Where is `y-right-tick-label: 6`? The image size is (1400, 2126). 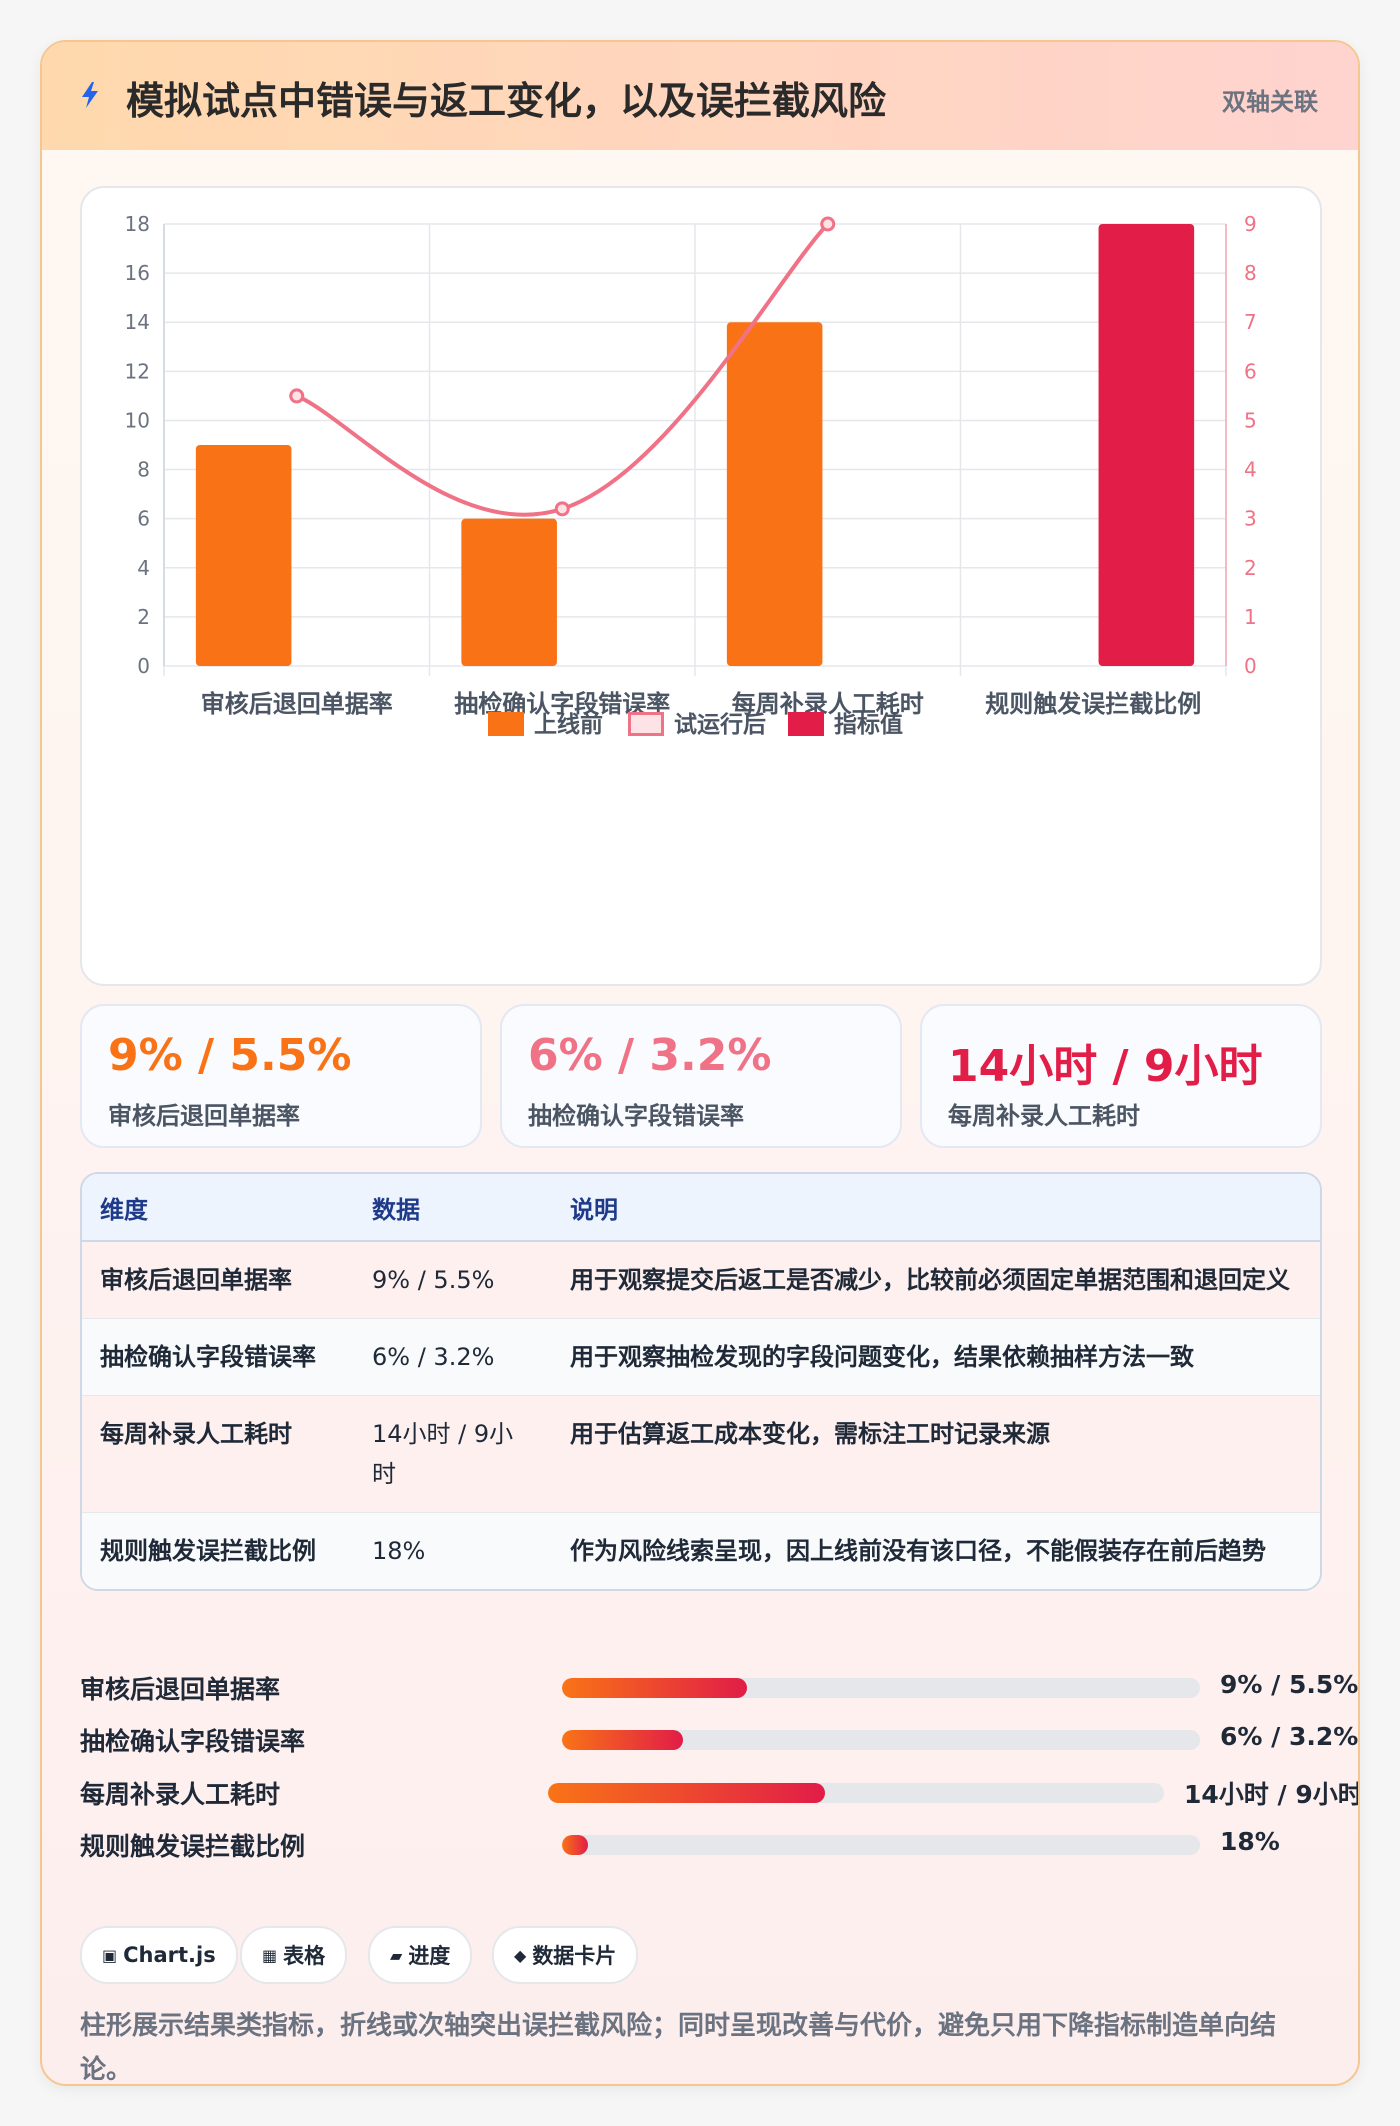
y-right-tick-label: 6 is located at coordinates (1250, 371).